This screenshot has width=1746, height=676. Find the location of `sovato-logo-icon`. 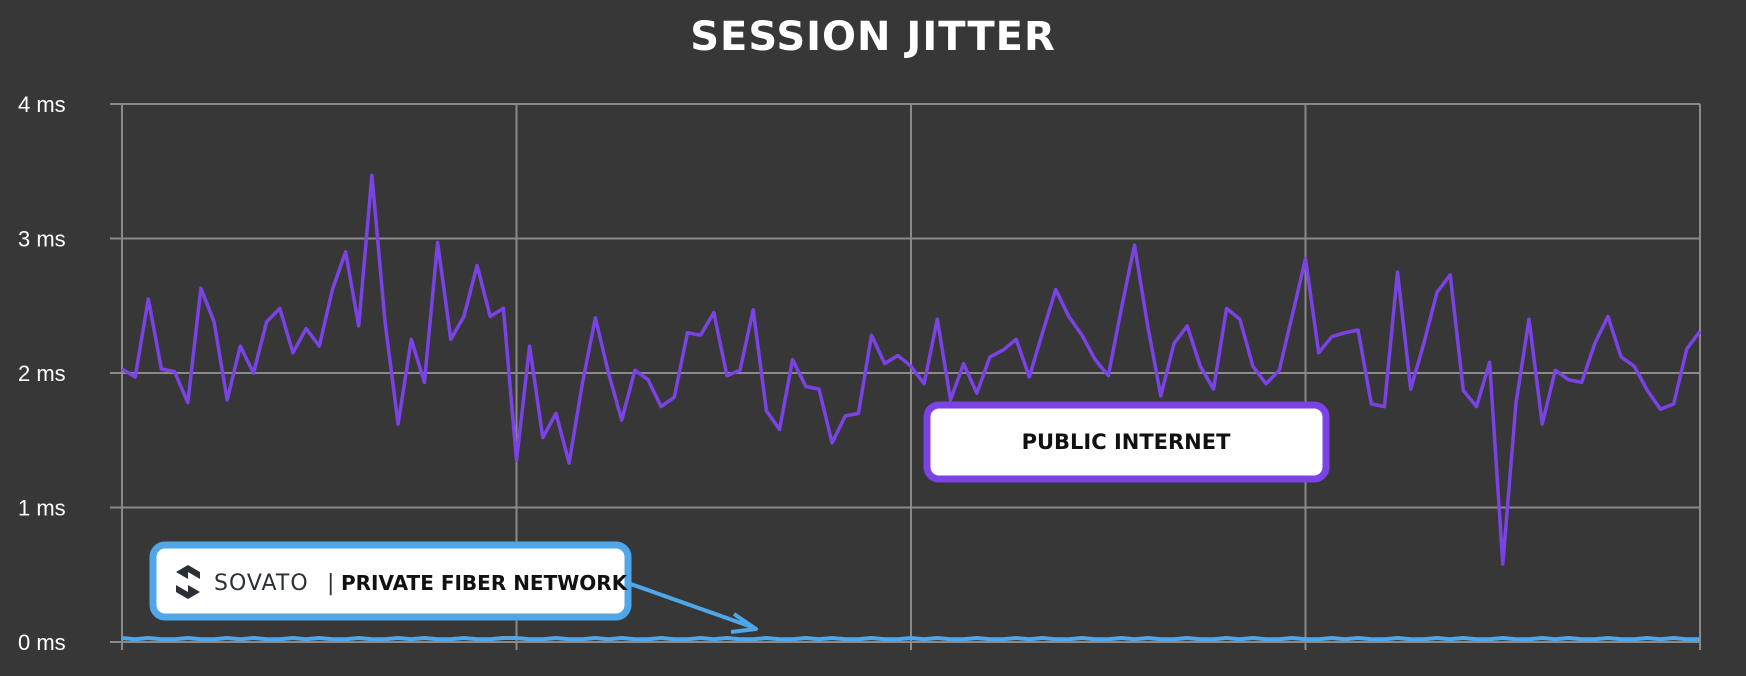

sovato-logo-icon is located at coordinates (188, 582).